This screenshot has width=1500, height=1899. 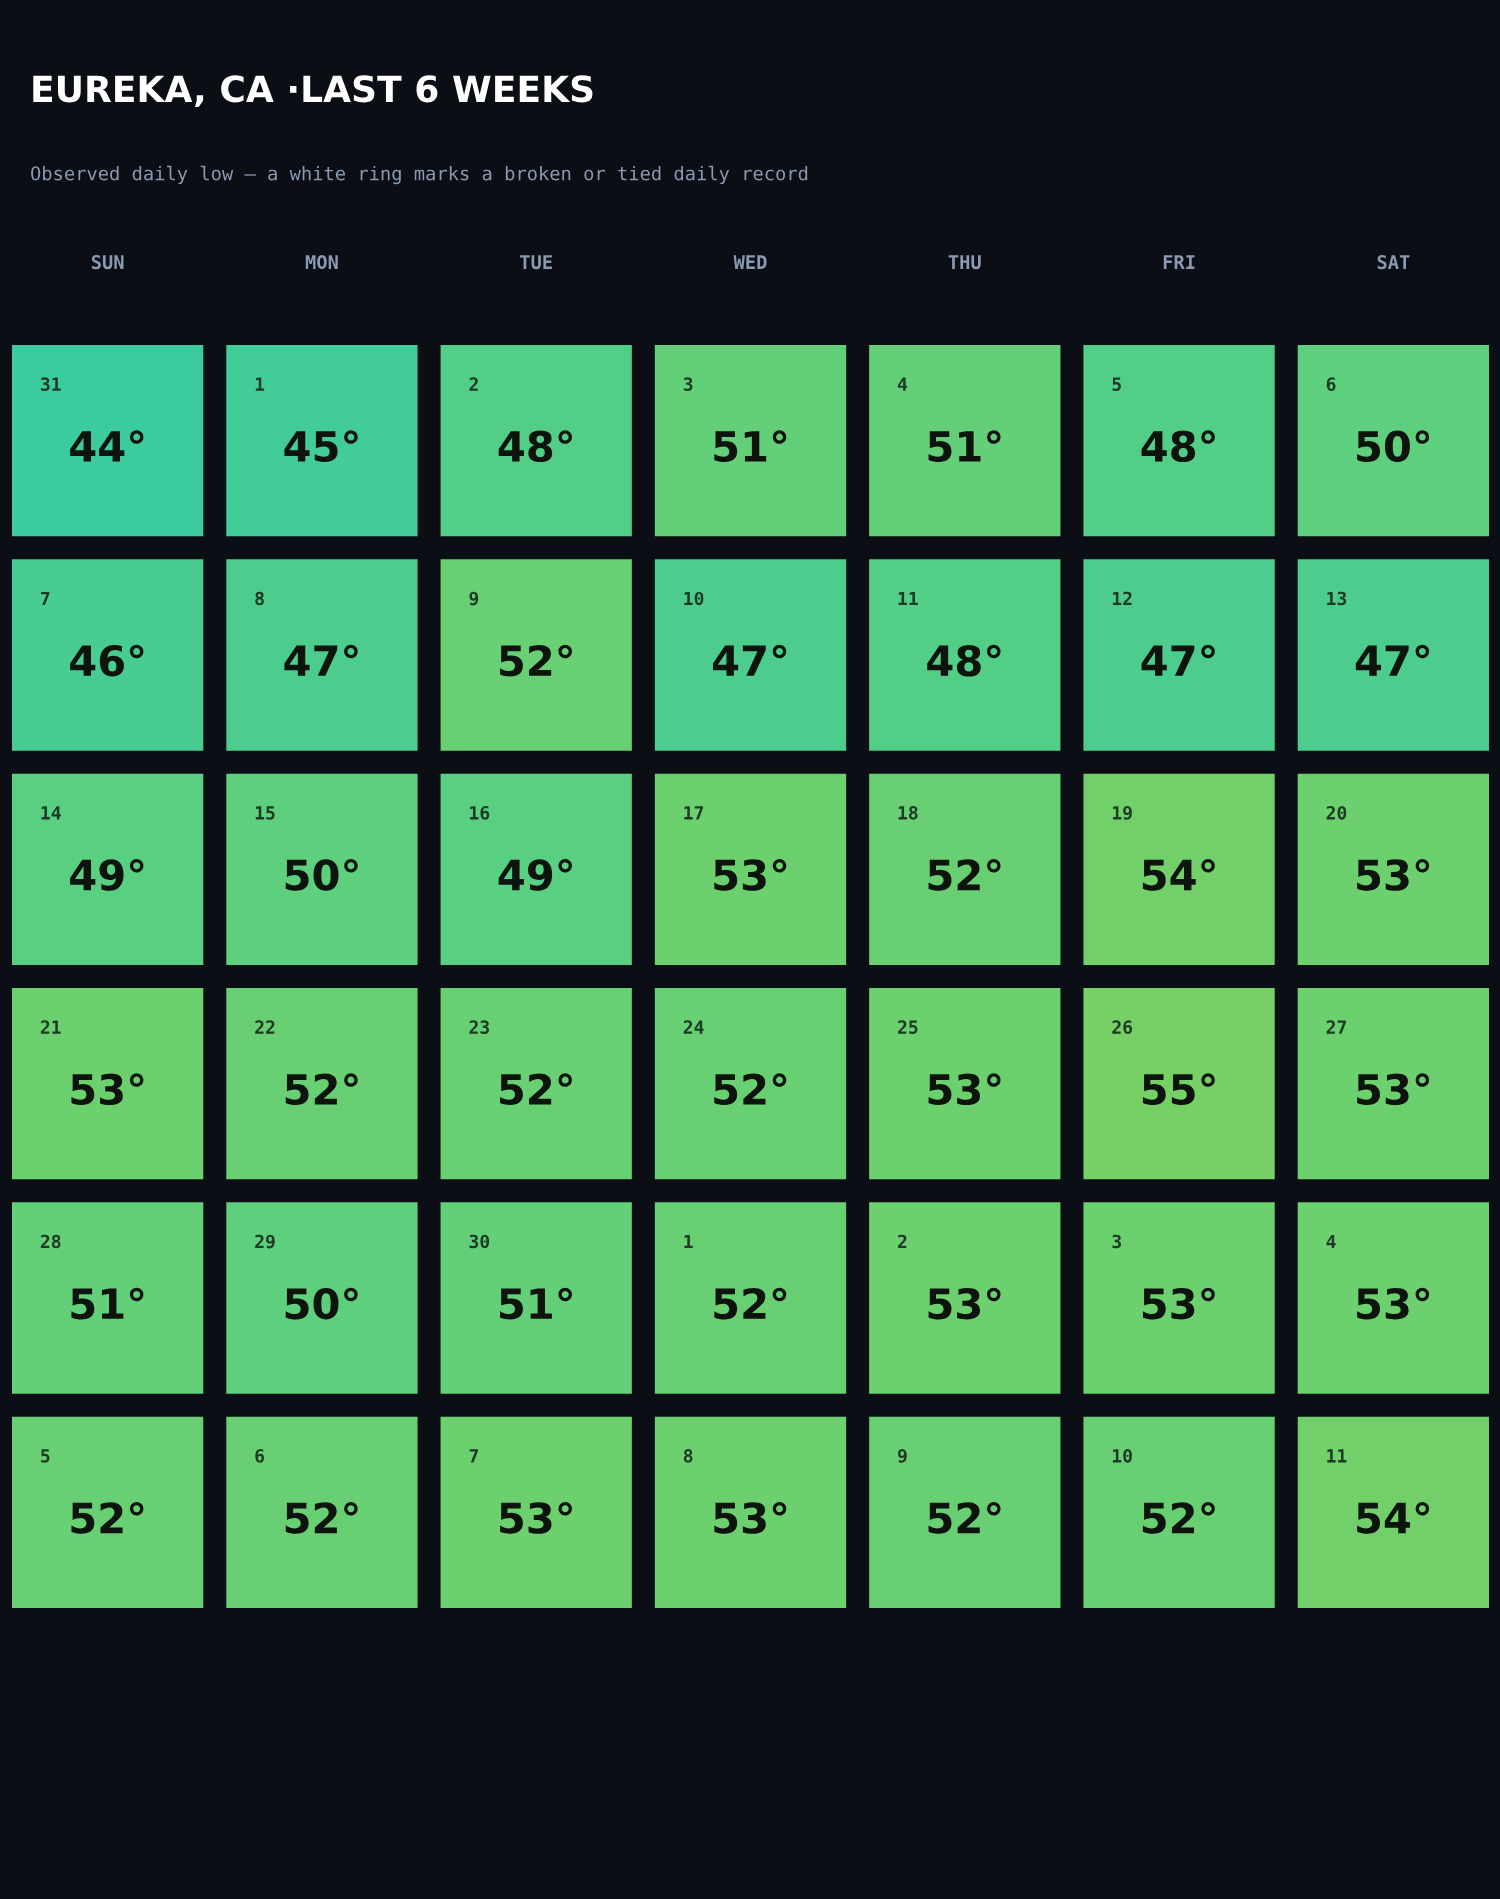 I want to click on annotation: 23, so click(x=479, y=1027).